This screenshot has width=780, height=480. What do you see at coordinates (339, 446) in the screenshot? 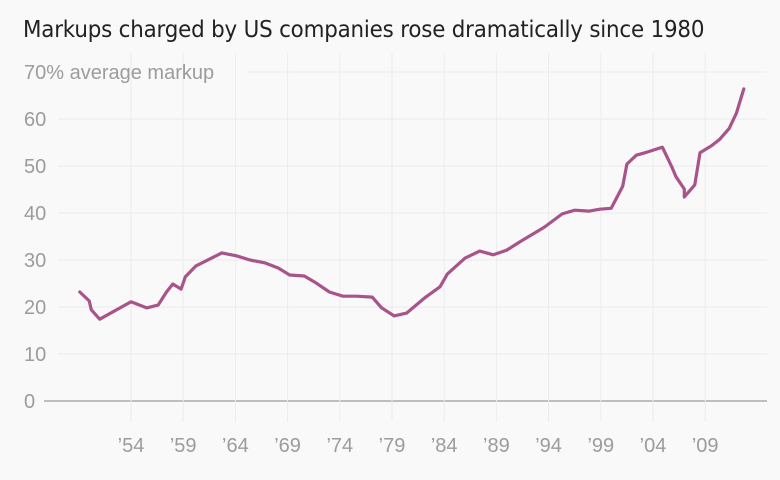
I see `x-tick-label: ’74` at bounding box center [339, 446].